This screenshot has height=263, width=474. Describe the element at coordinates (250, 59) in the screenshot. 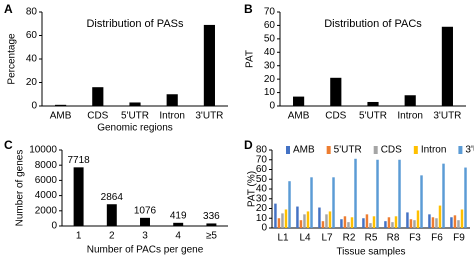

I see `y-axis-label: PAT` at that location.